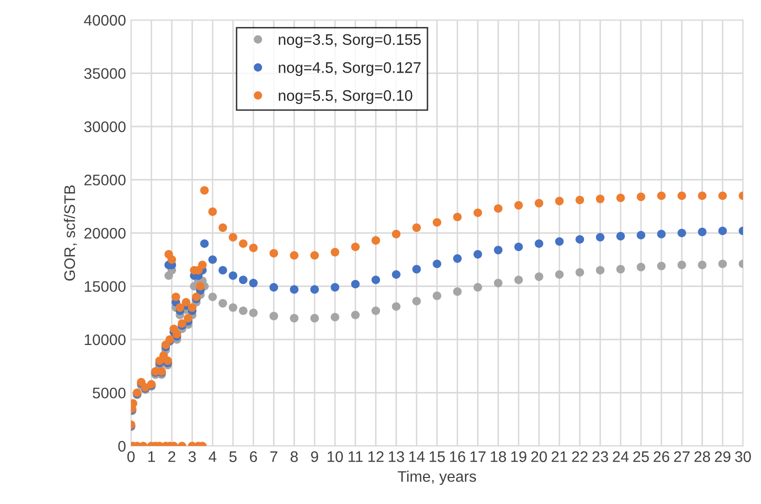 The height and width of the screenshot is (504, 761). What do you see at coordinates (417, 456) in the screenshot?
I see `x-tick-label: 14` at bounding box center [417, 456].